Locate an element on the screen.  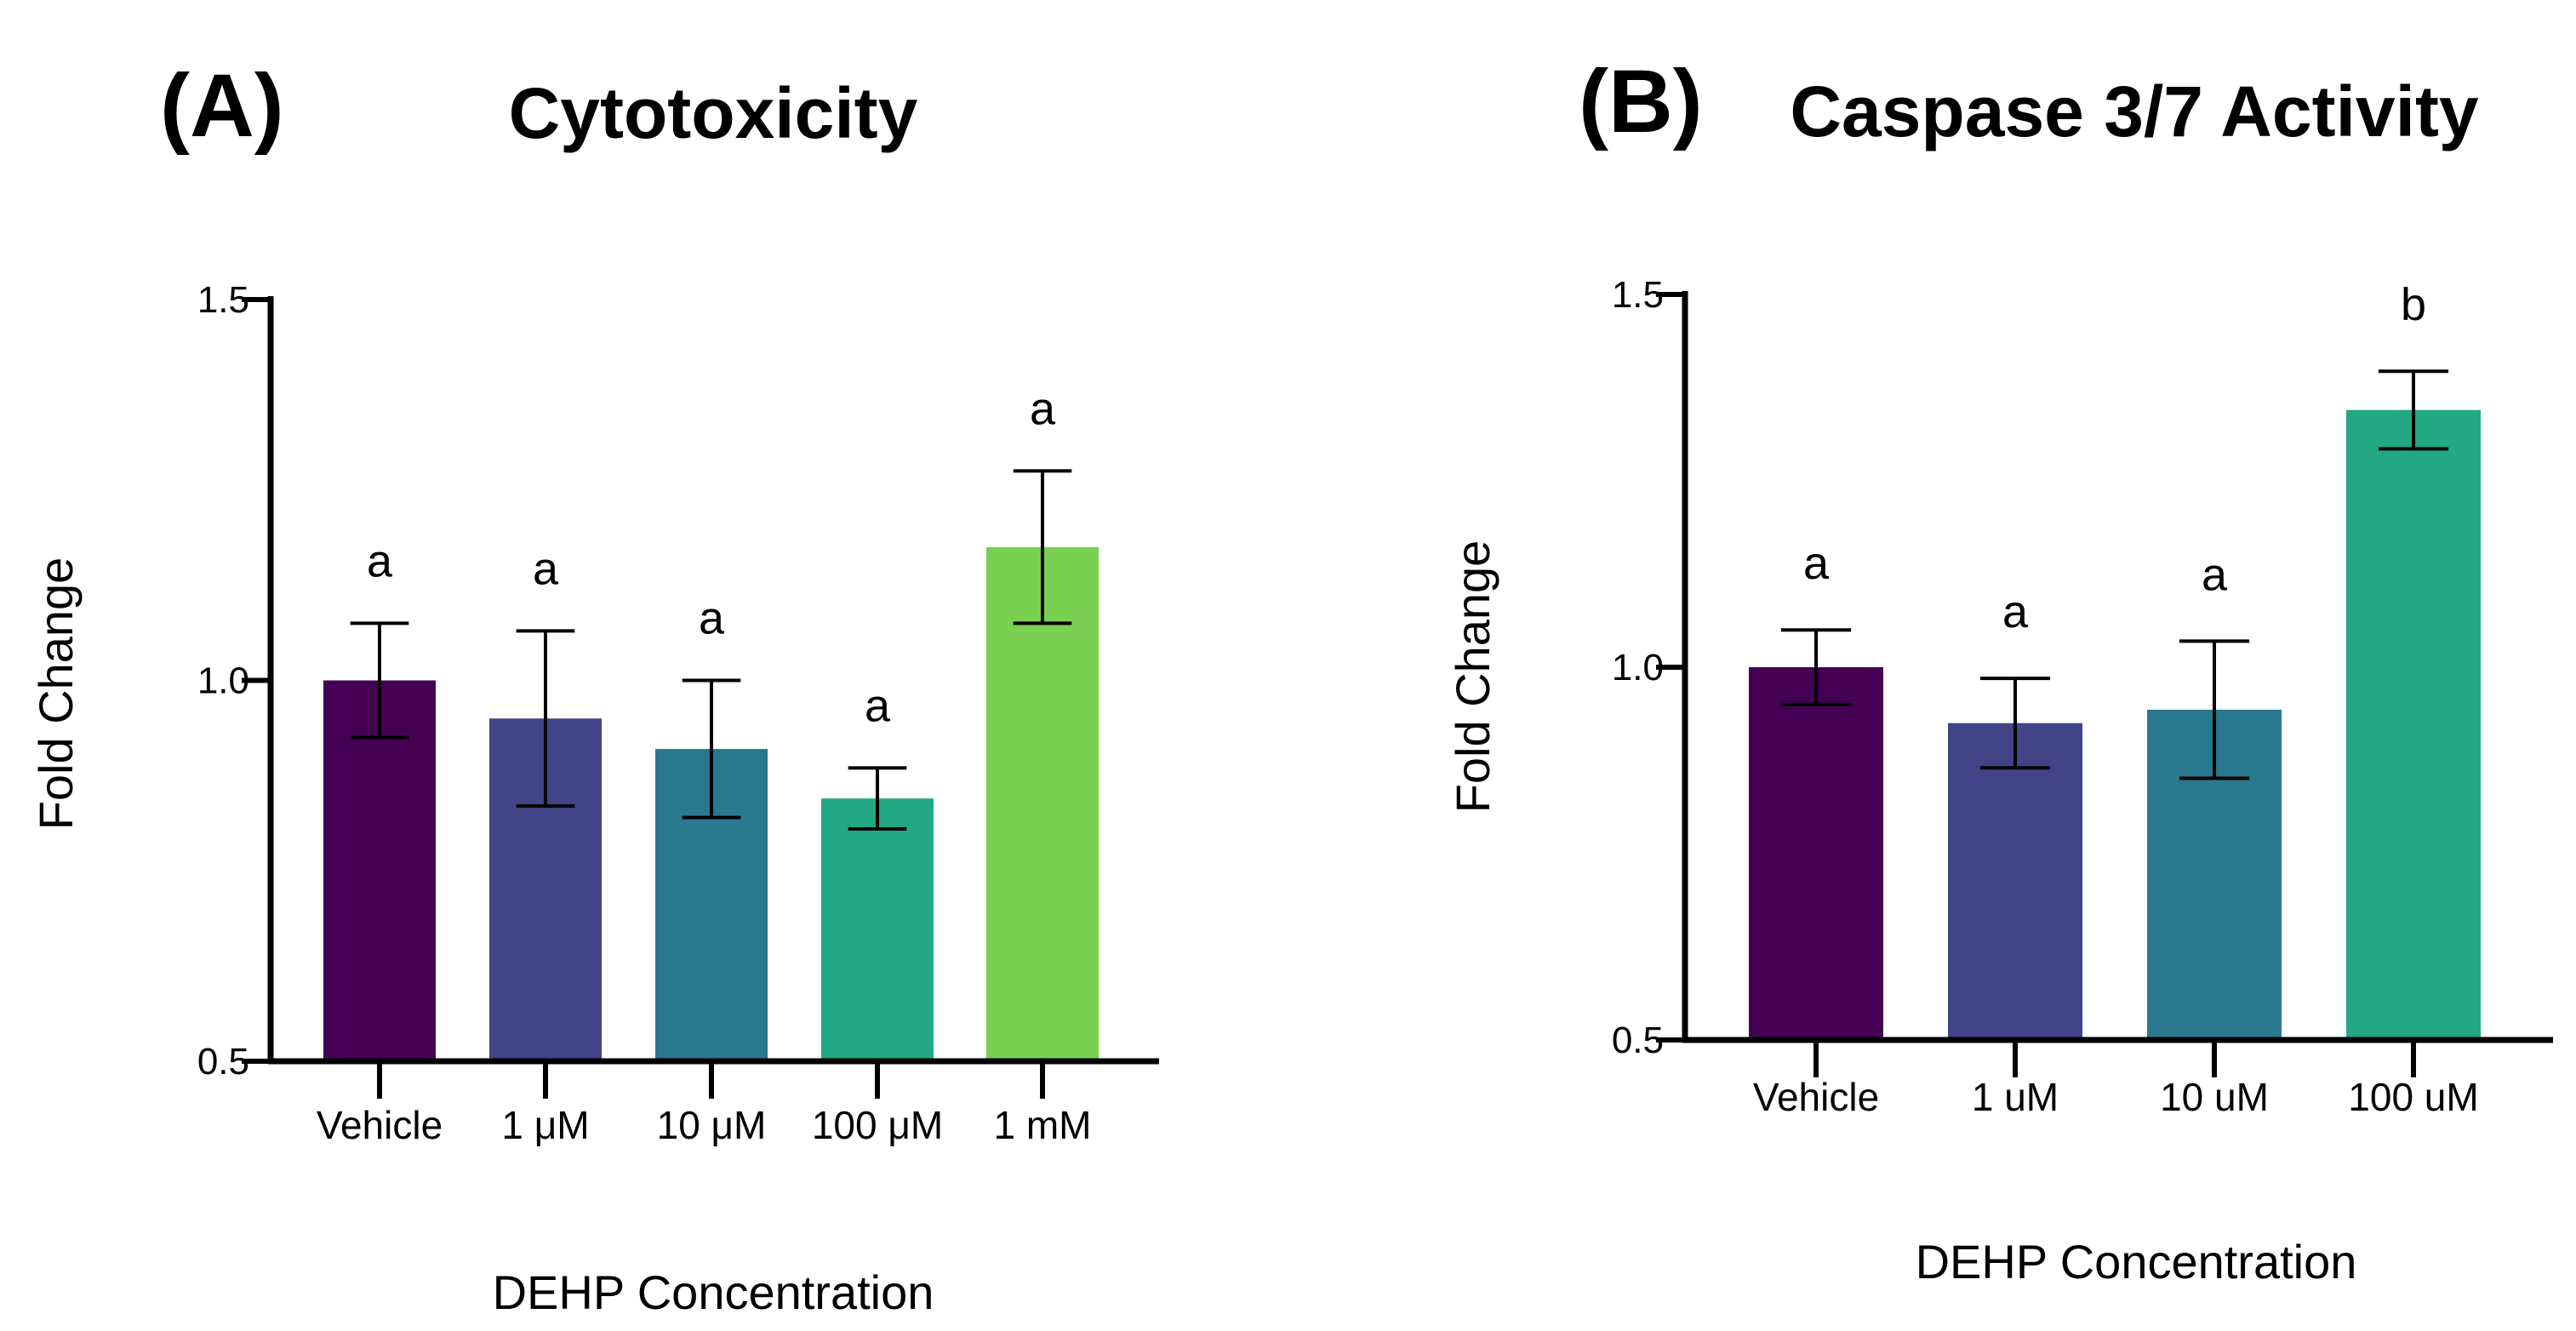
panel-b-y-axis-title: Fold Change is located at coordinates (1472, 677).